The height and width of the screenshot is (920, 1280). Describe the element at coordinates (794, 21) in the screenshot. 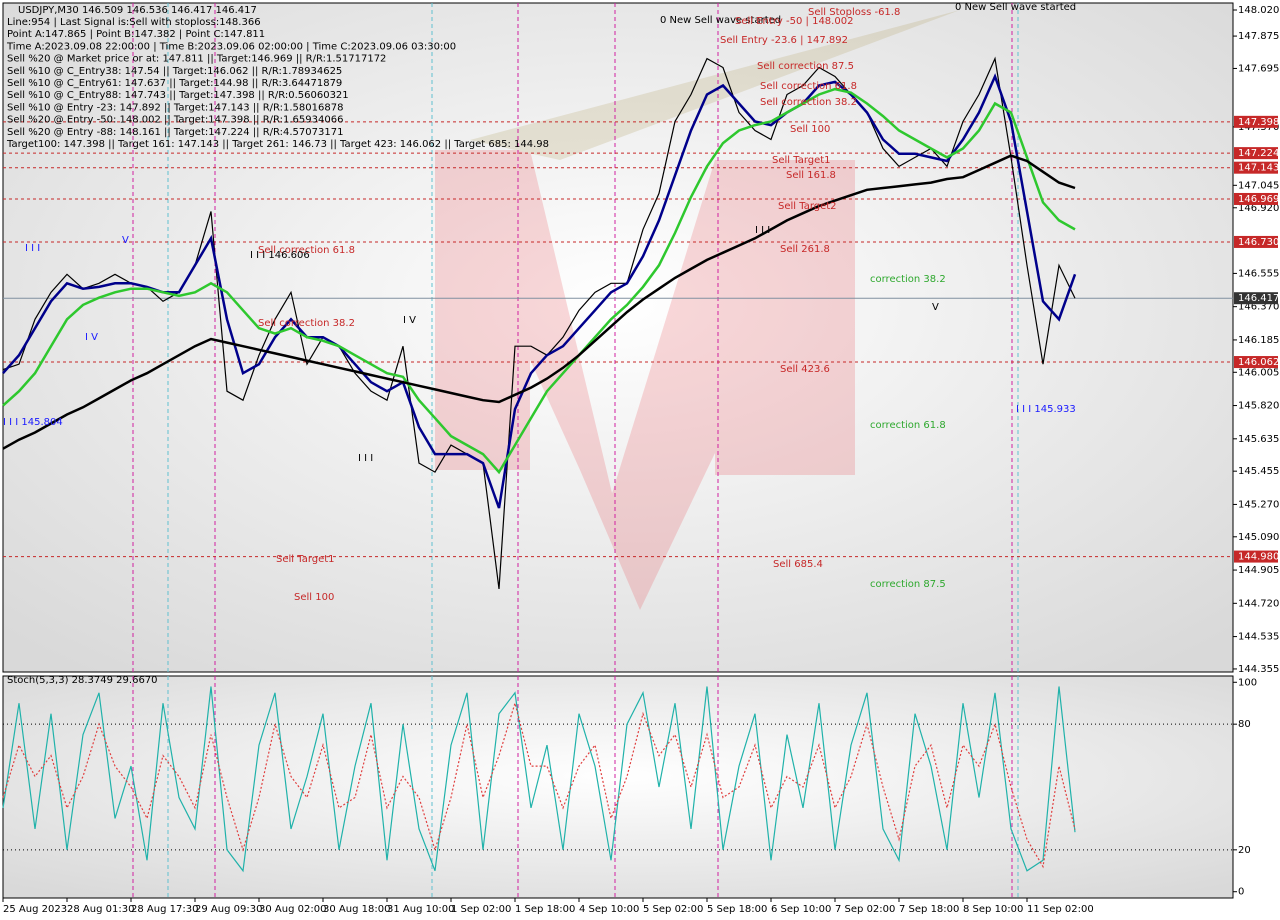

I see `annotation: Sell Entry -50 | 148.002` at that location.